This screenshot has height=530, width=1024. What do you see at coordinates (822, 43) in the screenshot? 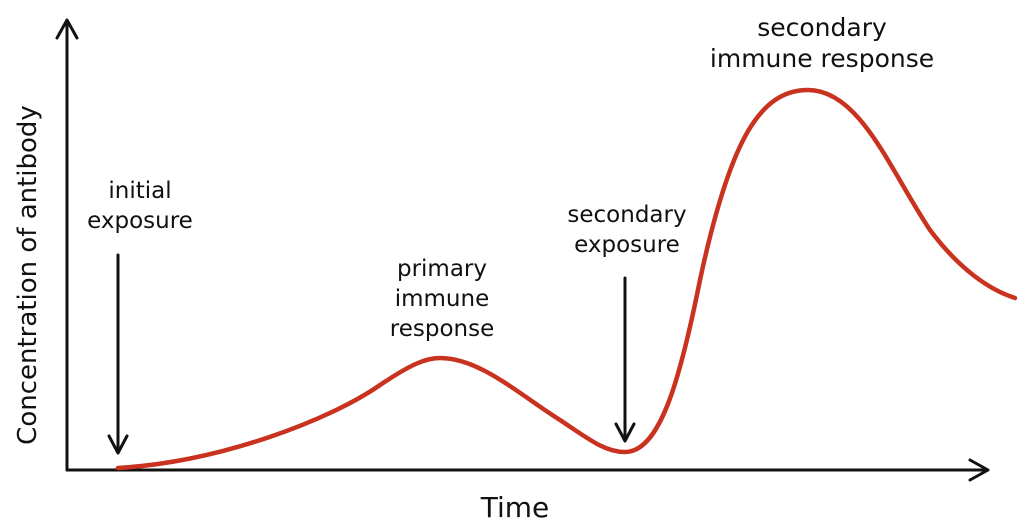
I see `annotation: secondary immune response` at bounding box center [822, 43].